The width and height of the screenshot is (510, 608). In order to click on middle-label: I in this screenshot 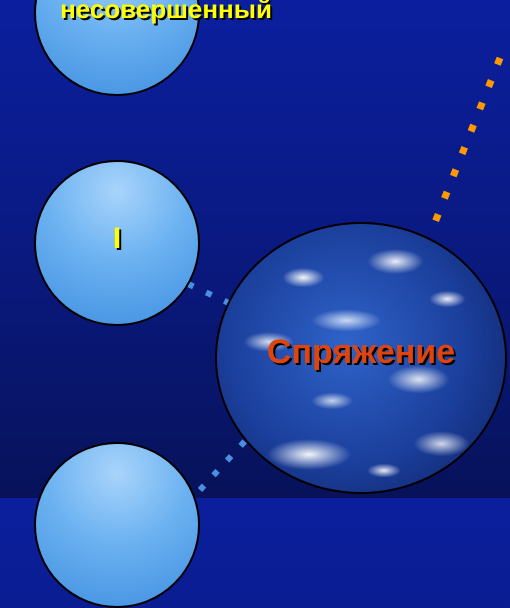, I will do `click(117, 238)`.